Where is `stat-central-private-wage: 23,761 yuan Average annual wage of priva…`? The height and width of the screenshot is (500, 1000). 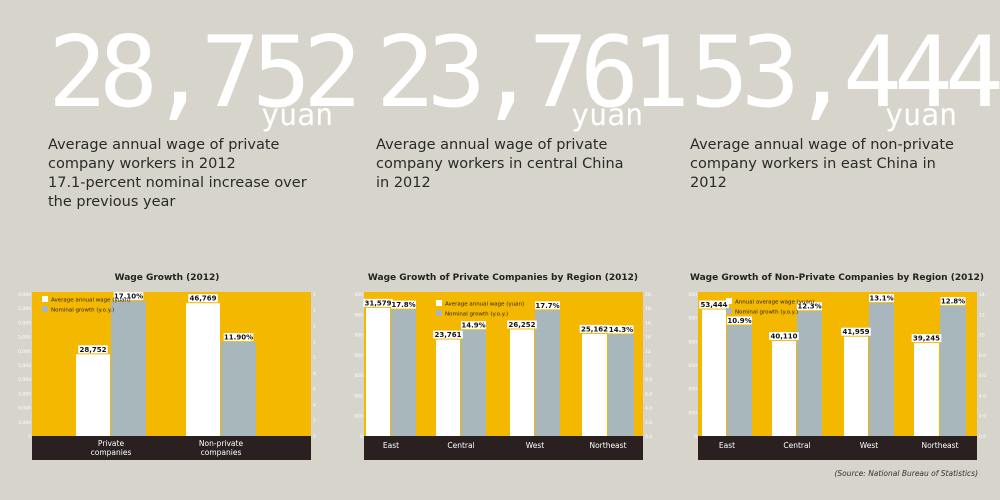 stat-central-private-wage: 23,761 yuan Average annual wage of priva… is located at coordinates (533, 118).